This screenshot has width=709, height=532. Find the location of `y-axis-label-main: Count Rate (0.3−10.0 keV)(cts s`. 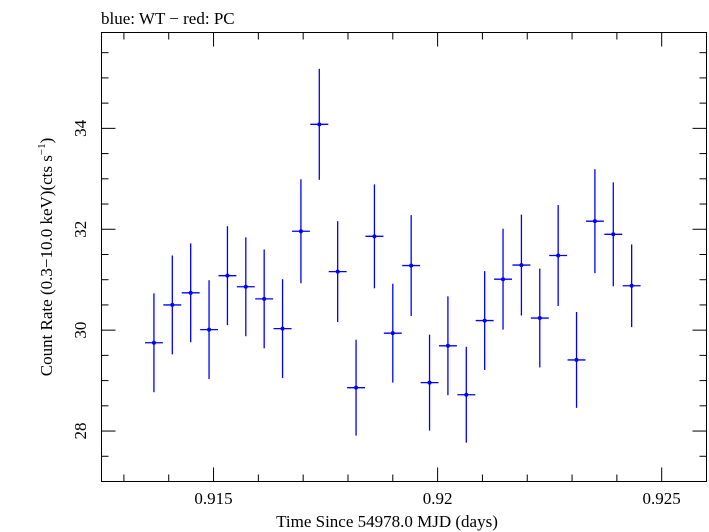

y-axis-label-main: Count Rate (0.3−10.0 keV)(cts s is located at coordinates (46, 265).